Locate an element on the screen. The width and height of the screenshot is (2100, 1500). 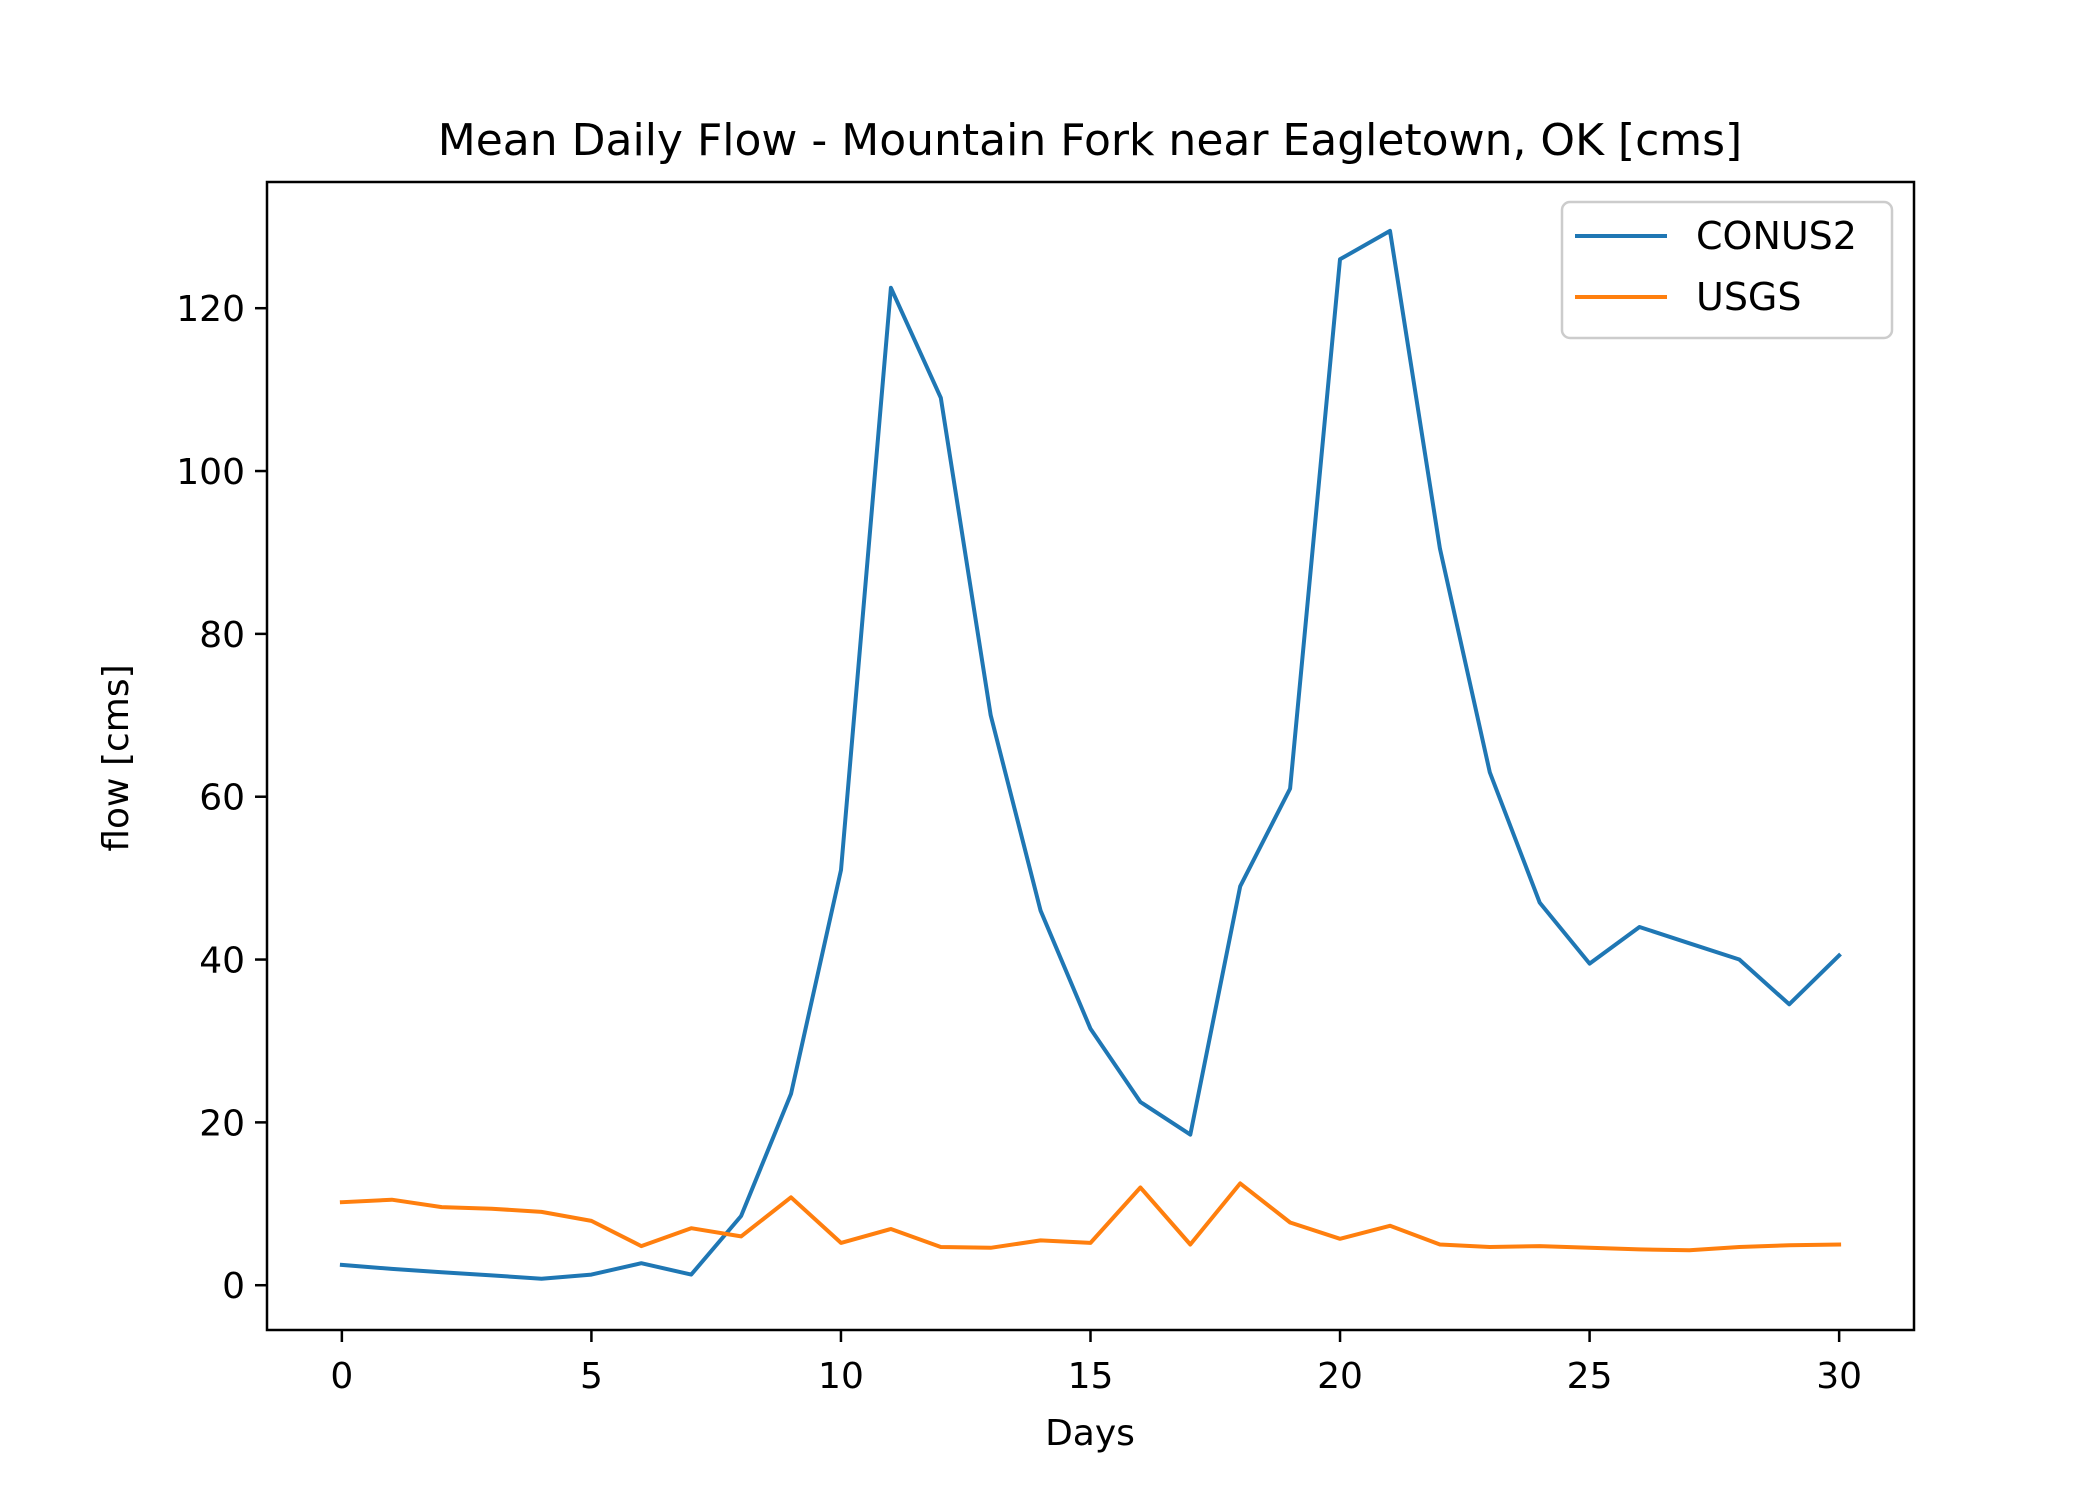
x-tick-label: 0 is located at coordinates (341, 1376).